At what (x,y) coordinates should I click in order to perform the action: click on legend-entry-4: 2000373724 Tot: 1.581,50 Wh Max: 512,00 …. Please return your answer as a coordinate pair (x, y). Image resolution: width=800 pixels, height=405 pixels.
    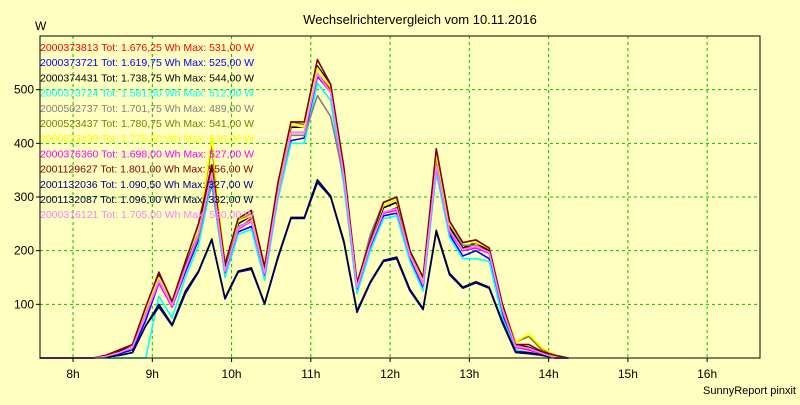
    Looking at the image, I should click on (147, 94).